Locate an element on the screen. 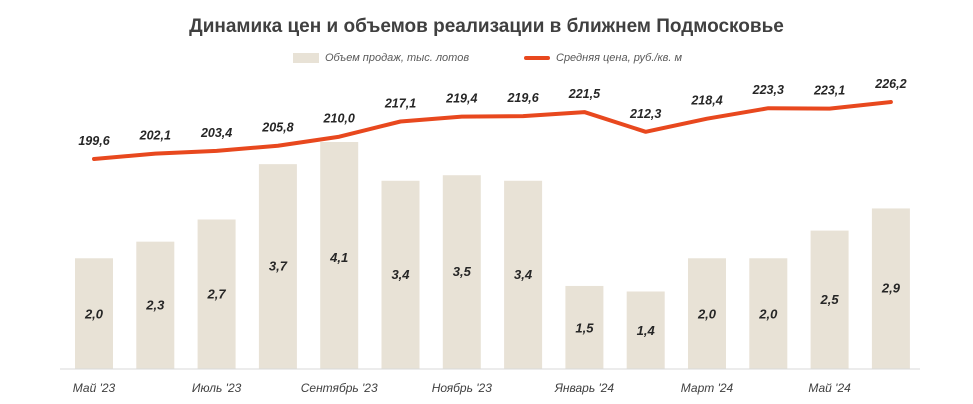 The width and height of the screenshot is (973, 404). price-value-label: 199,6 is located at coordinates (94, 141).